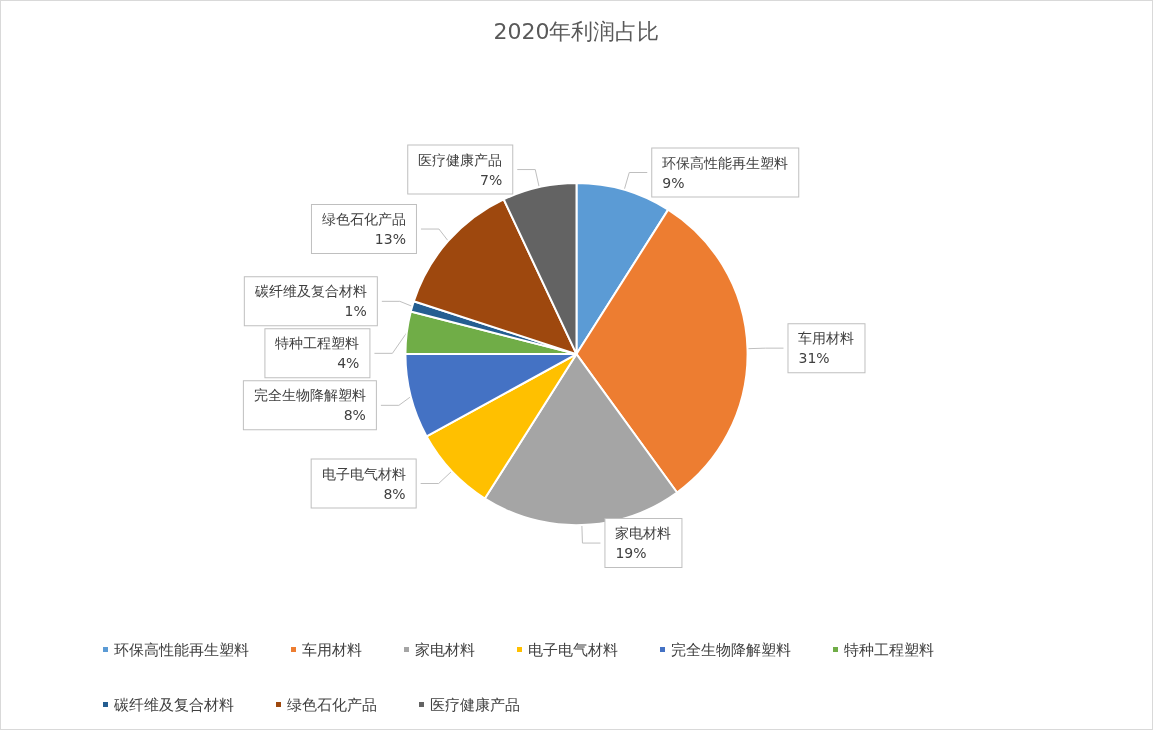  I want to click on data-label: 9%, so click(673, 182).